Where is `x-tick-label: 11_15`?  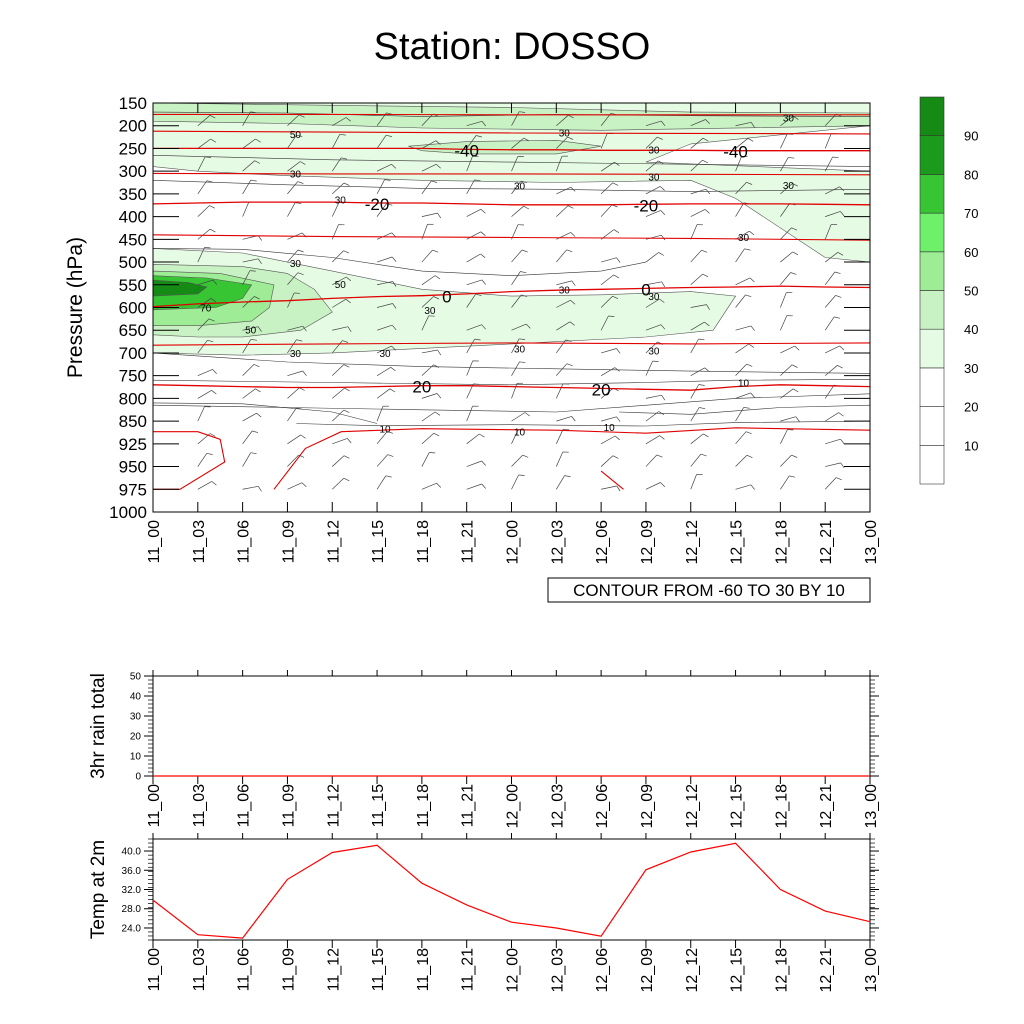 x-tick-label: 11_15 is located at coordinates (378, 805).